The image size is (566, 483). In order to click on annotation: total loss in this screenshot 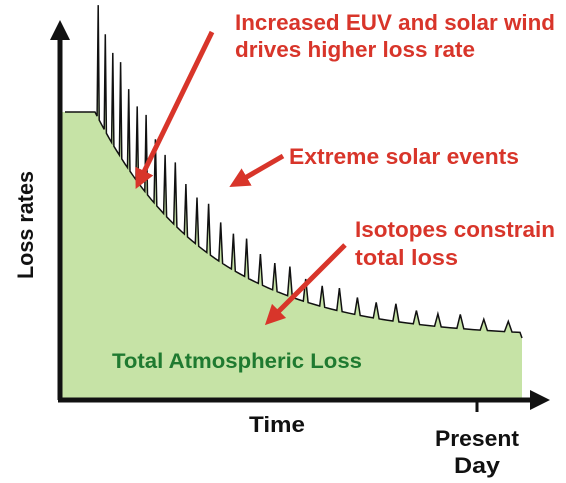, I will do `click(406, 257)`.